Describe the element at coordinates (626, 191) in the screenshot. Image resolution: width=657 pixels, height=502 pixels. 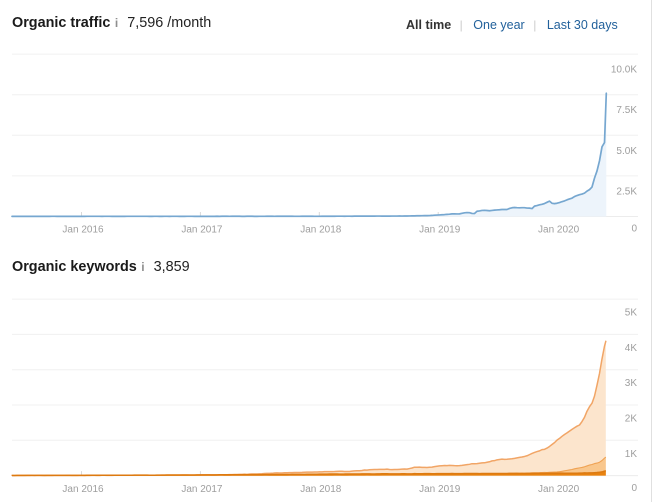
I see `svg-text: 2.5K` at that location.